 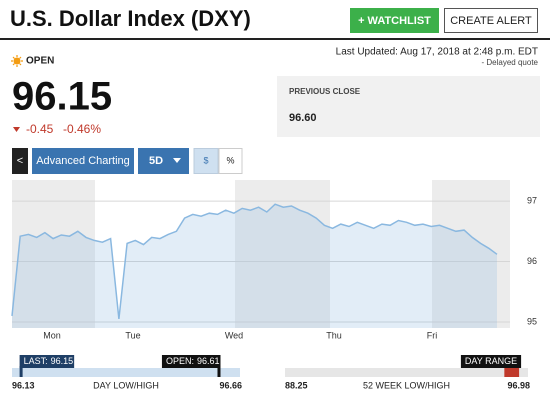 I want to click on x-tick-label: Thu, so click(x=334, y=335).